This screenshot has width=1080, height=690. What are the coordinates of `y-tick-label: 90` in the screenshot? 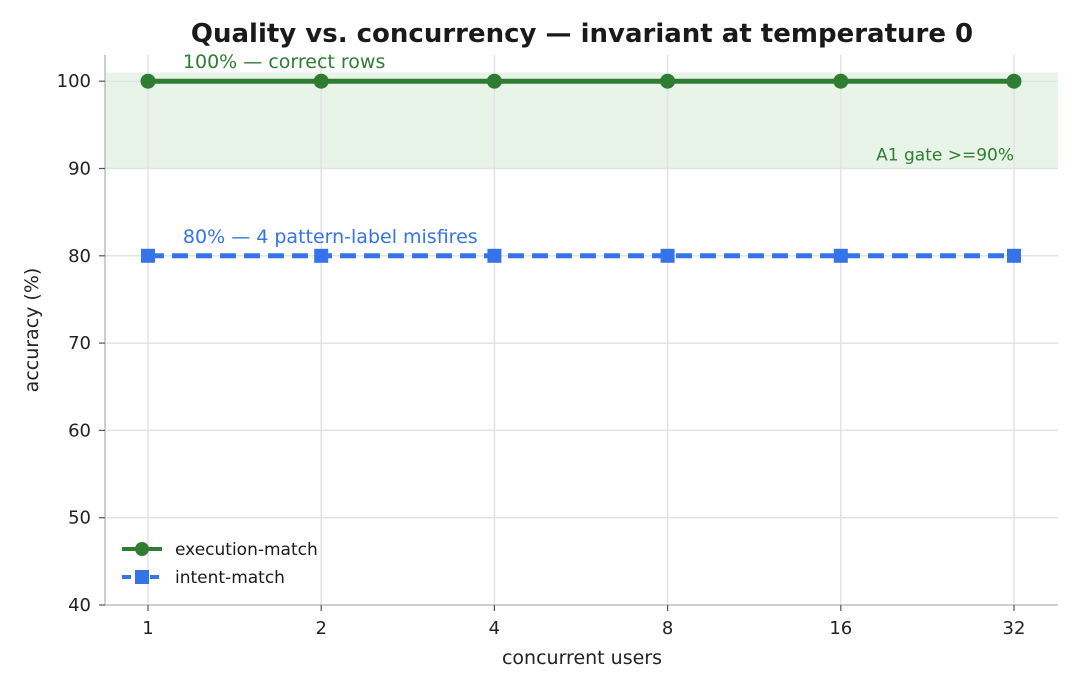 It's located at (79, 168).